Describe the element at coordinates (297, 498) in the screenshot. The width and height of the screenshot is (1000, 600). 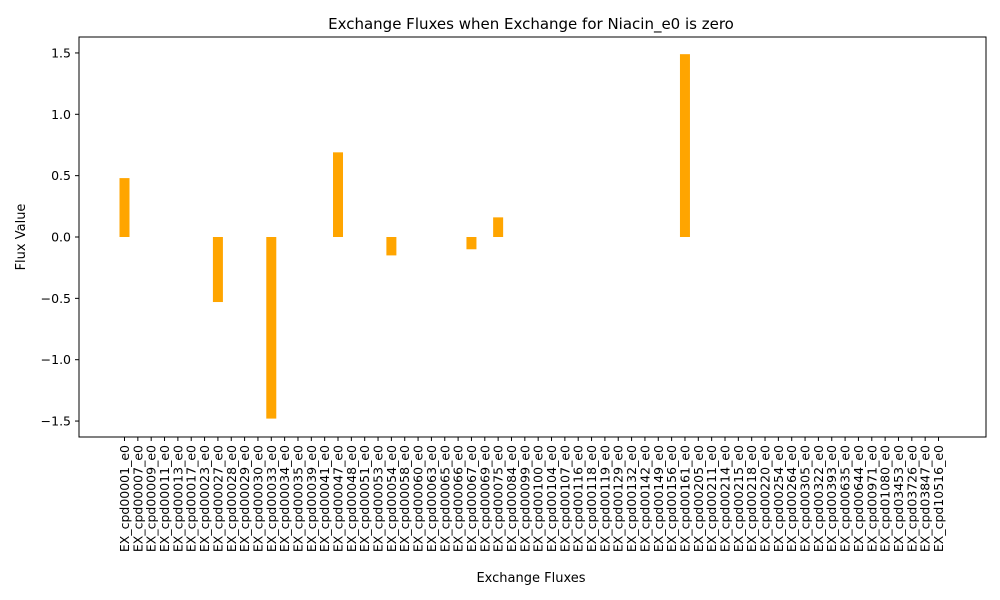
I see `x-tick-label: EX_cpd00035_e0` at that location.